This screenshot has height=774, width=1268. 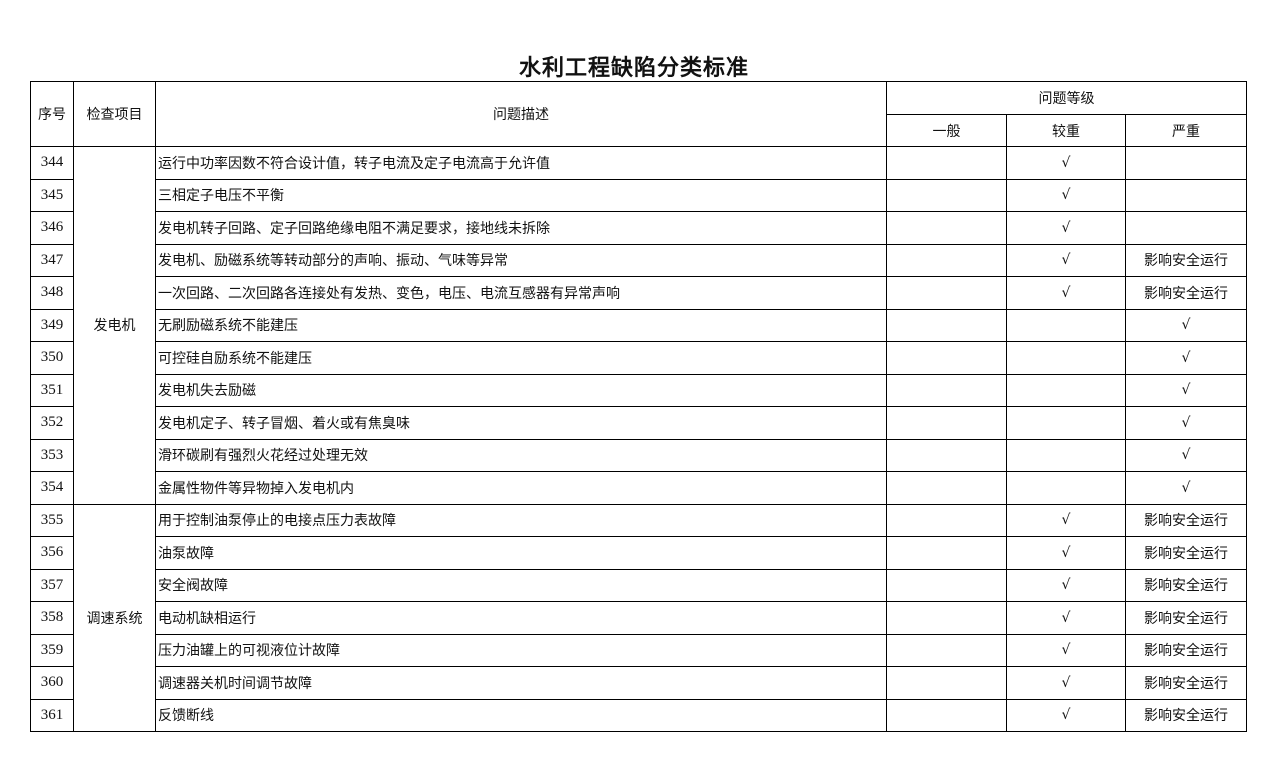 I want to click on table-row: 357 安全阀故障 √ 影响安全运行, so click(x=638, y=585).